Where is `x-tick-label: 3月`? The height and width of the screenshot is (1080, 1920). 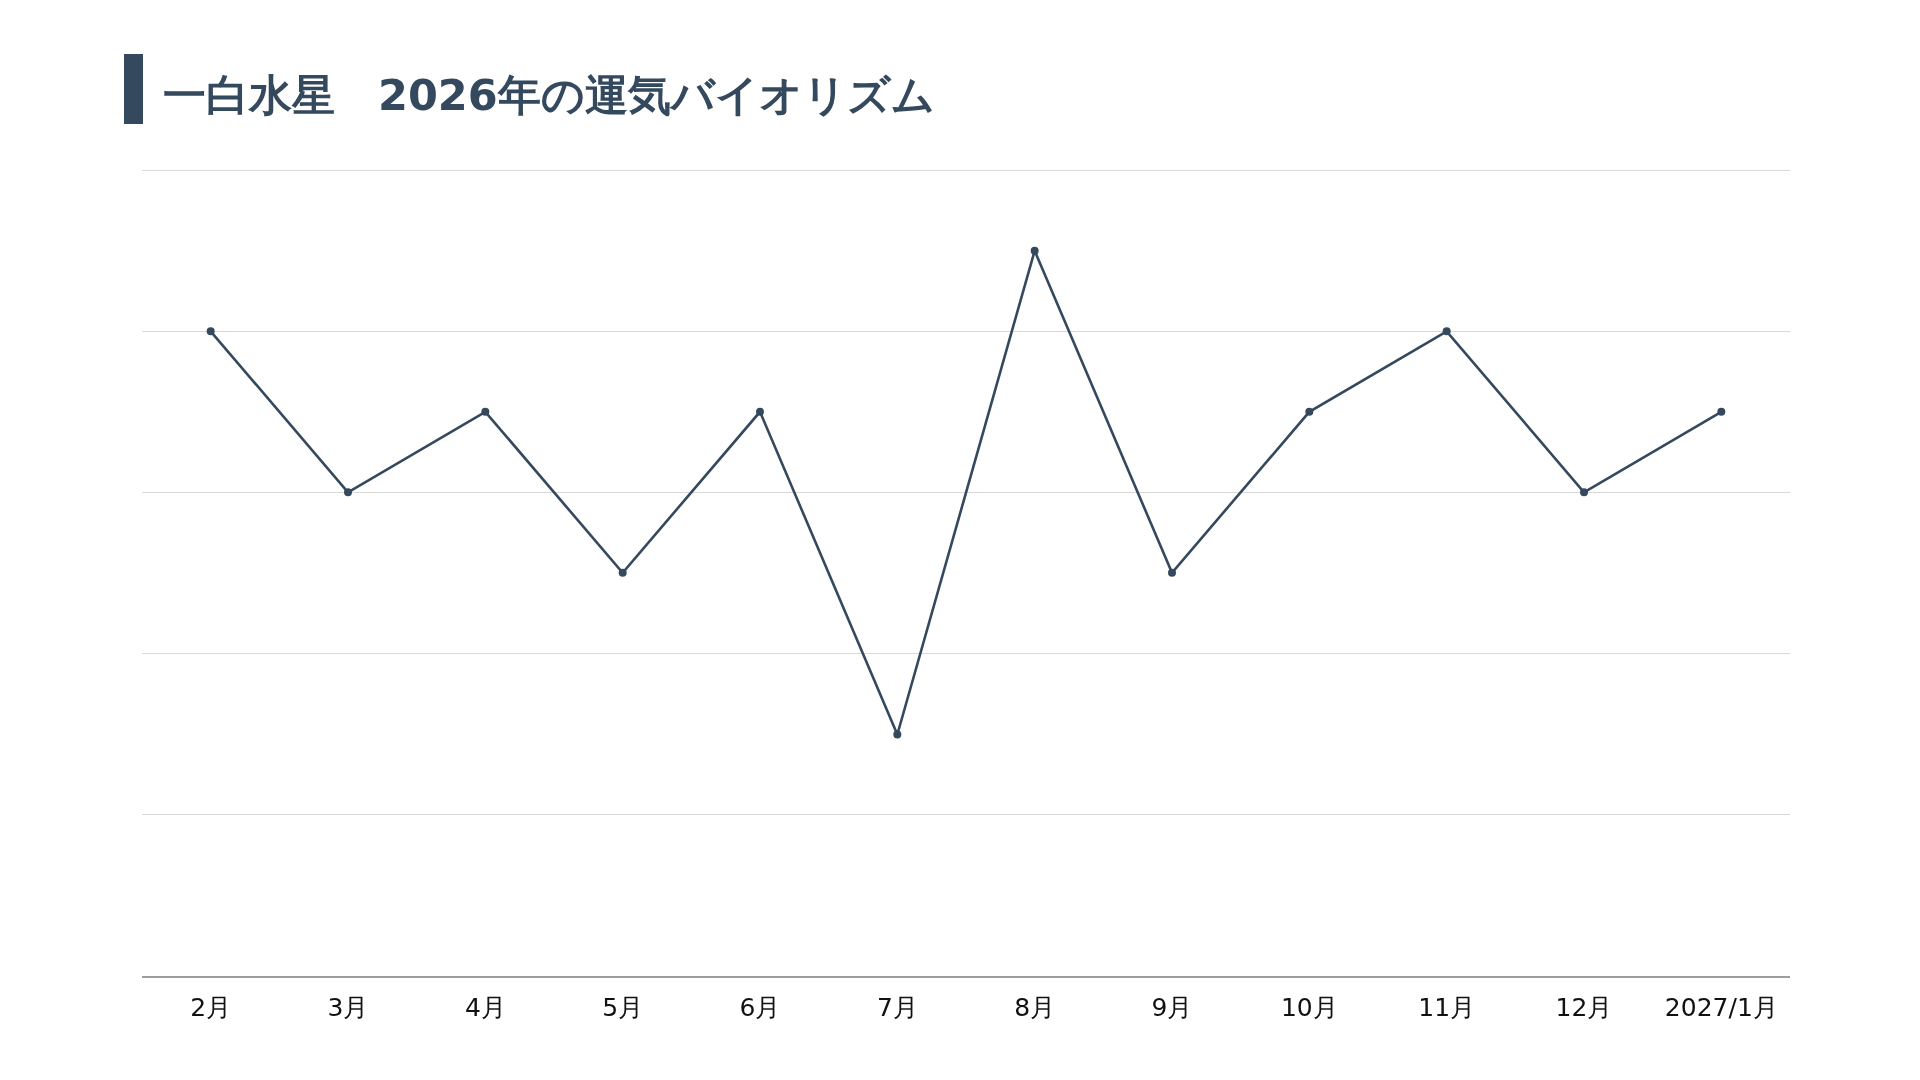
x-tick-label: 3月 is located at coordinates (348, 1007).